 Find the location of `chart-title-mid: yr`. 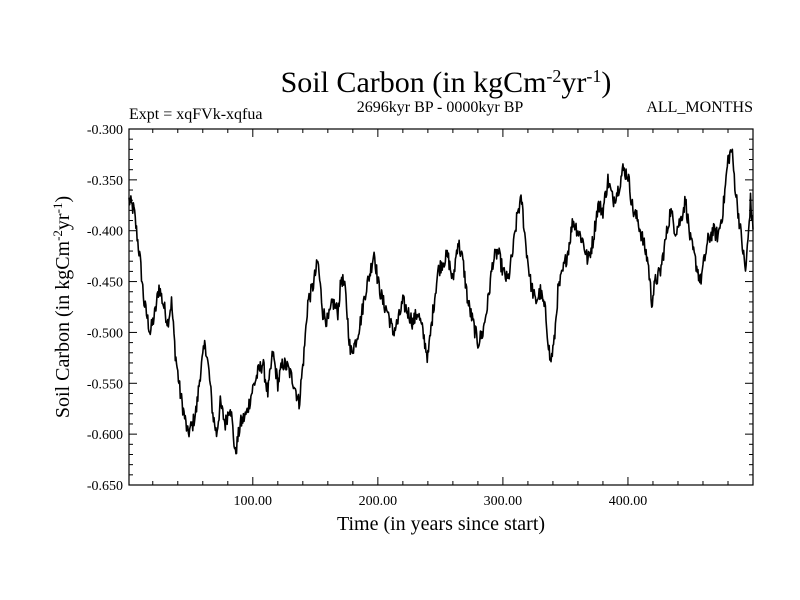

chart-title-mid: yr is located at coordinates (573, 82).